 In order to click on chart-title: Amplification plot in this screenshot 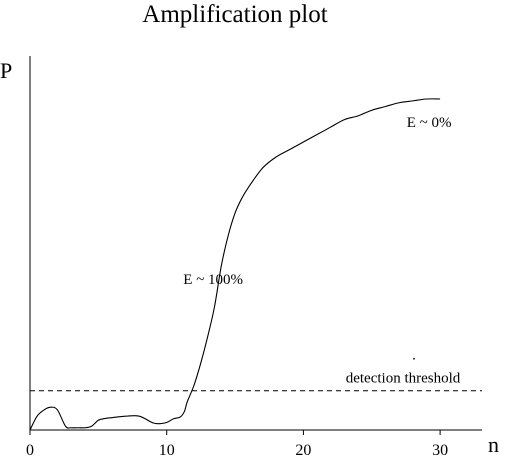, I will do `click(234, 14)`.